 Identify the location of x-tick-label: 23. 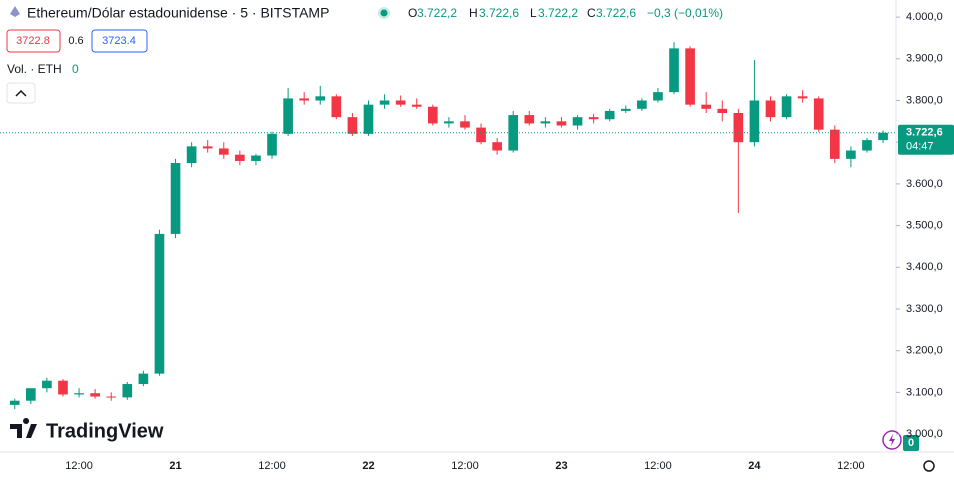
(561, 466).